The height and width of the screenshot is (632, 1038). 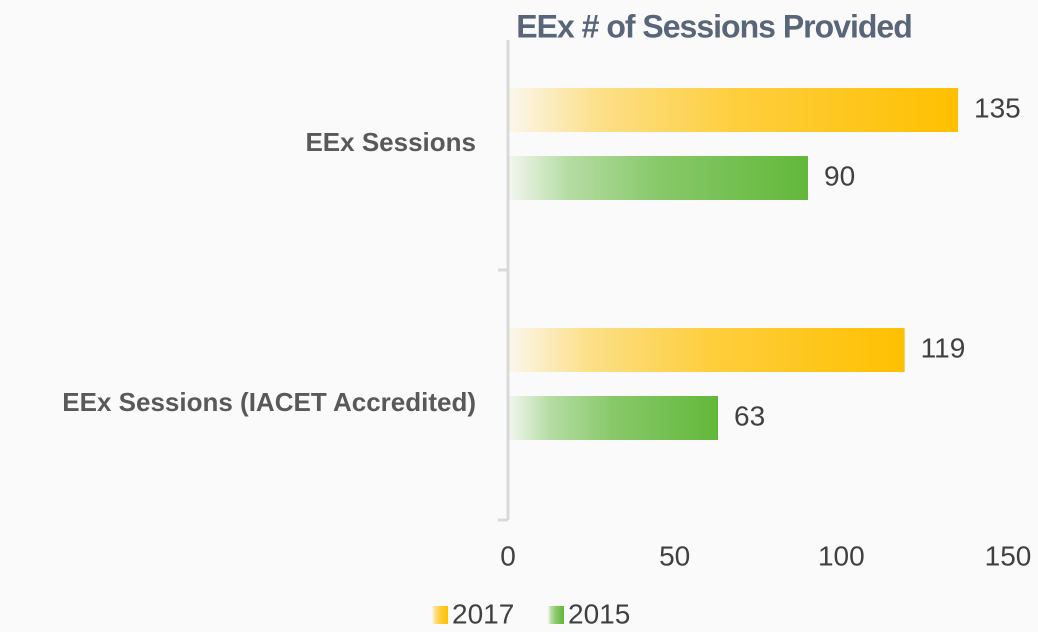 What do you see at coordinates (508, 555) in the screenshot?
I see `x-tick-label: 0` at bounding box center [508, 555].